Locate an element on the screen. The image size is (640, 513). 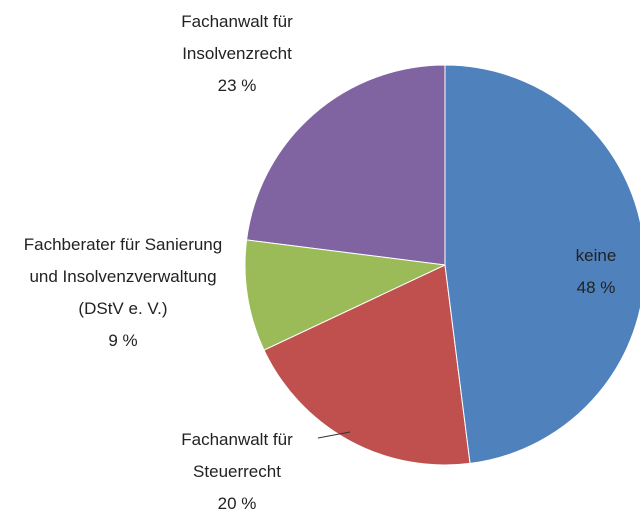
category-label: Fachanwalt für Steuerrecht is located at coordinates (237, 455).